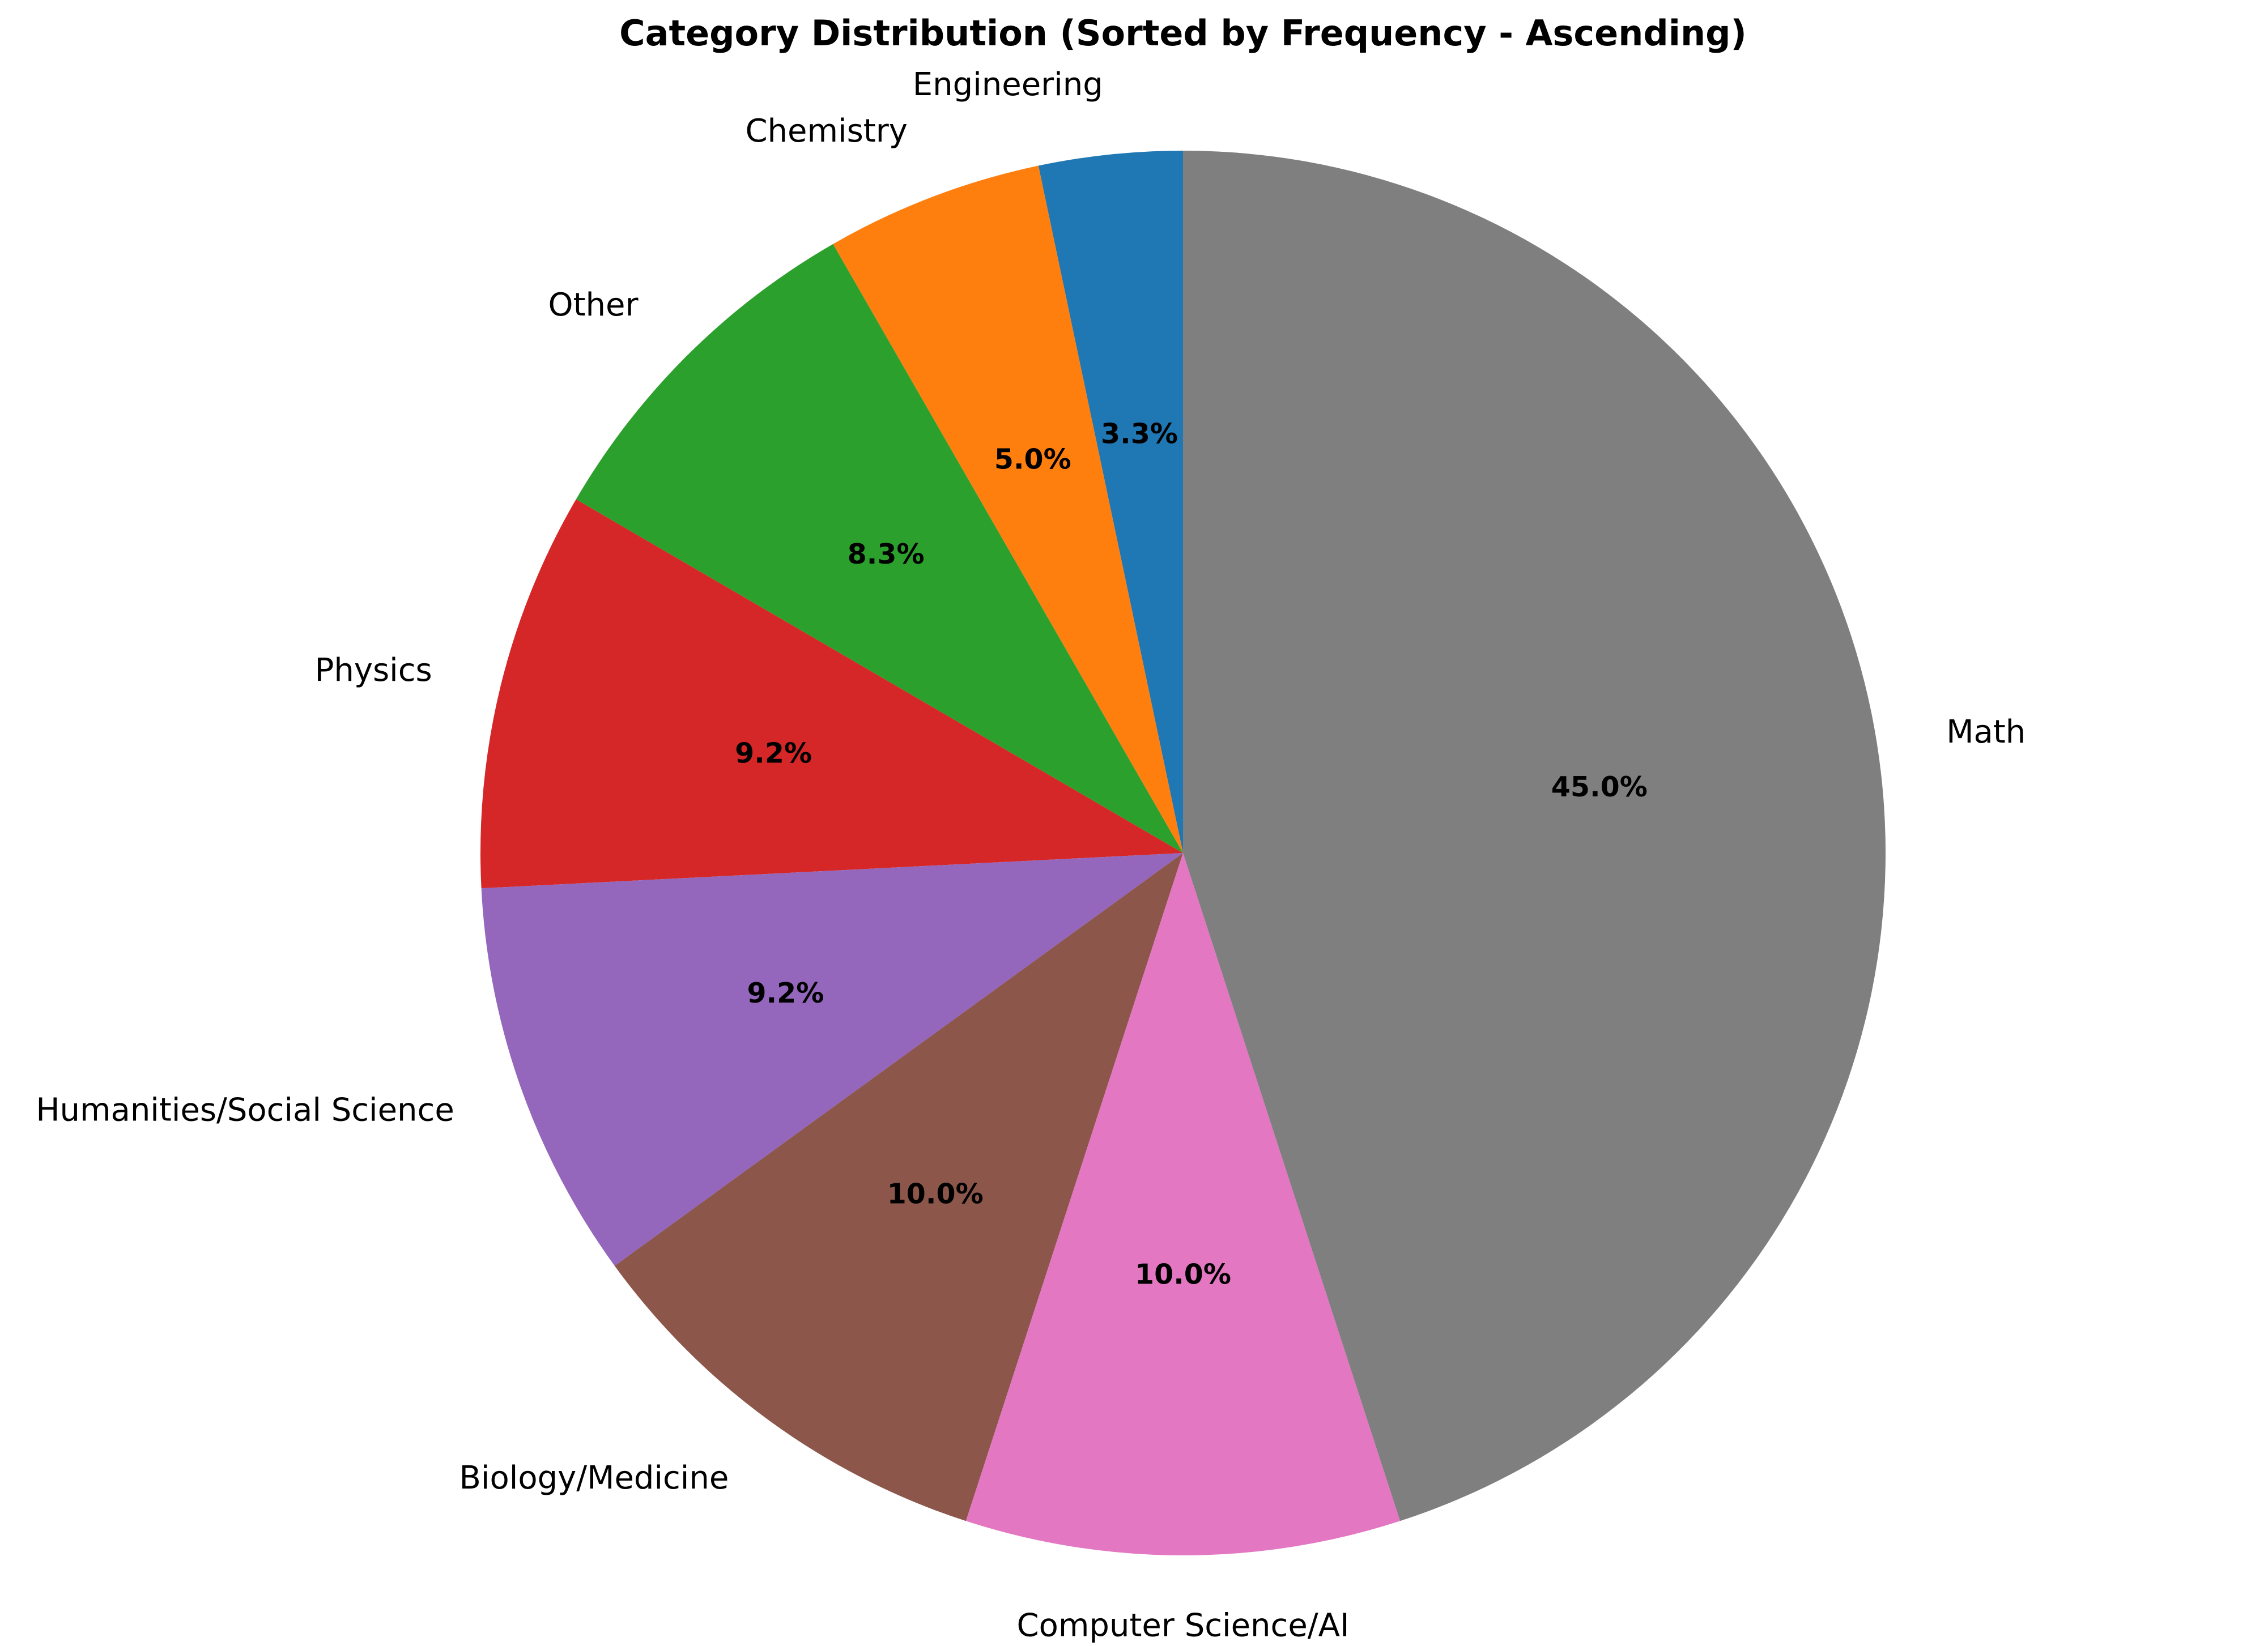 The height and width of the screenshot is (1646, 2268). Describe the element at coordinates (1986, 732) in the screenshot. I see `slice-label-math: Math` at that location.